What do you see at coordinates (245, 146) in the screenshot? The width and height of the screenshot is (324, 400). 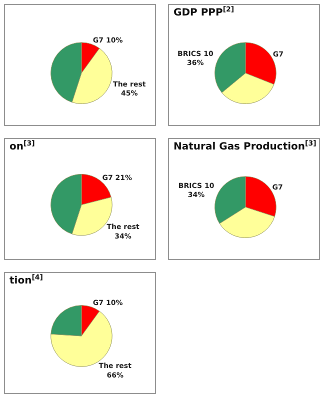 I see `chart-title: Natural Gas Production$^{[3]}$` at bounding box center [245, 146].